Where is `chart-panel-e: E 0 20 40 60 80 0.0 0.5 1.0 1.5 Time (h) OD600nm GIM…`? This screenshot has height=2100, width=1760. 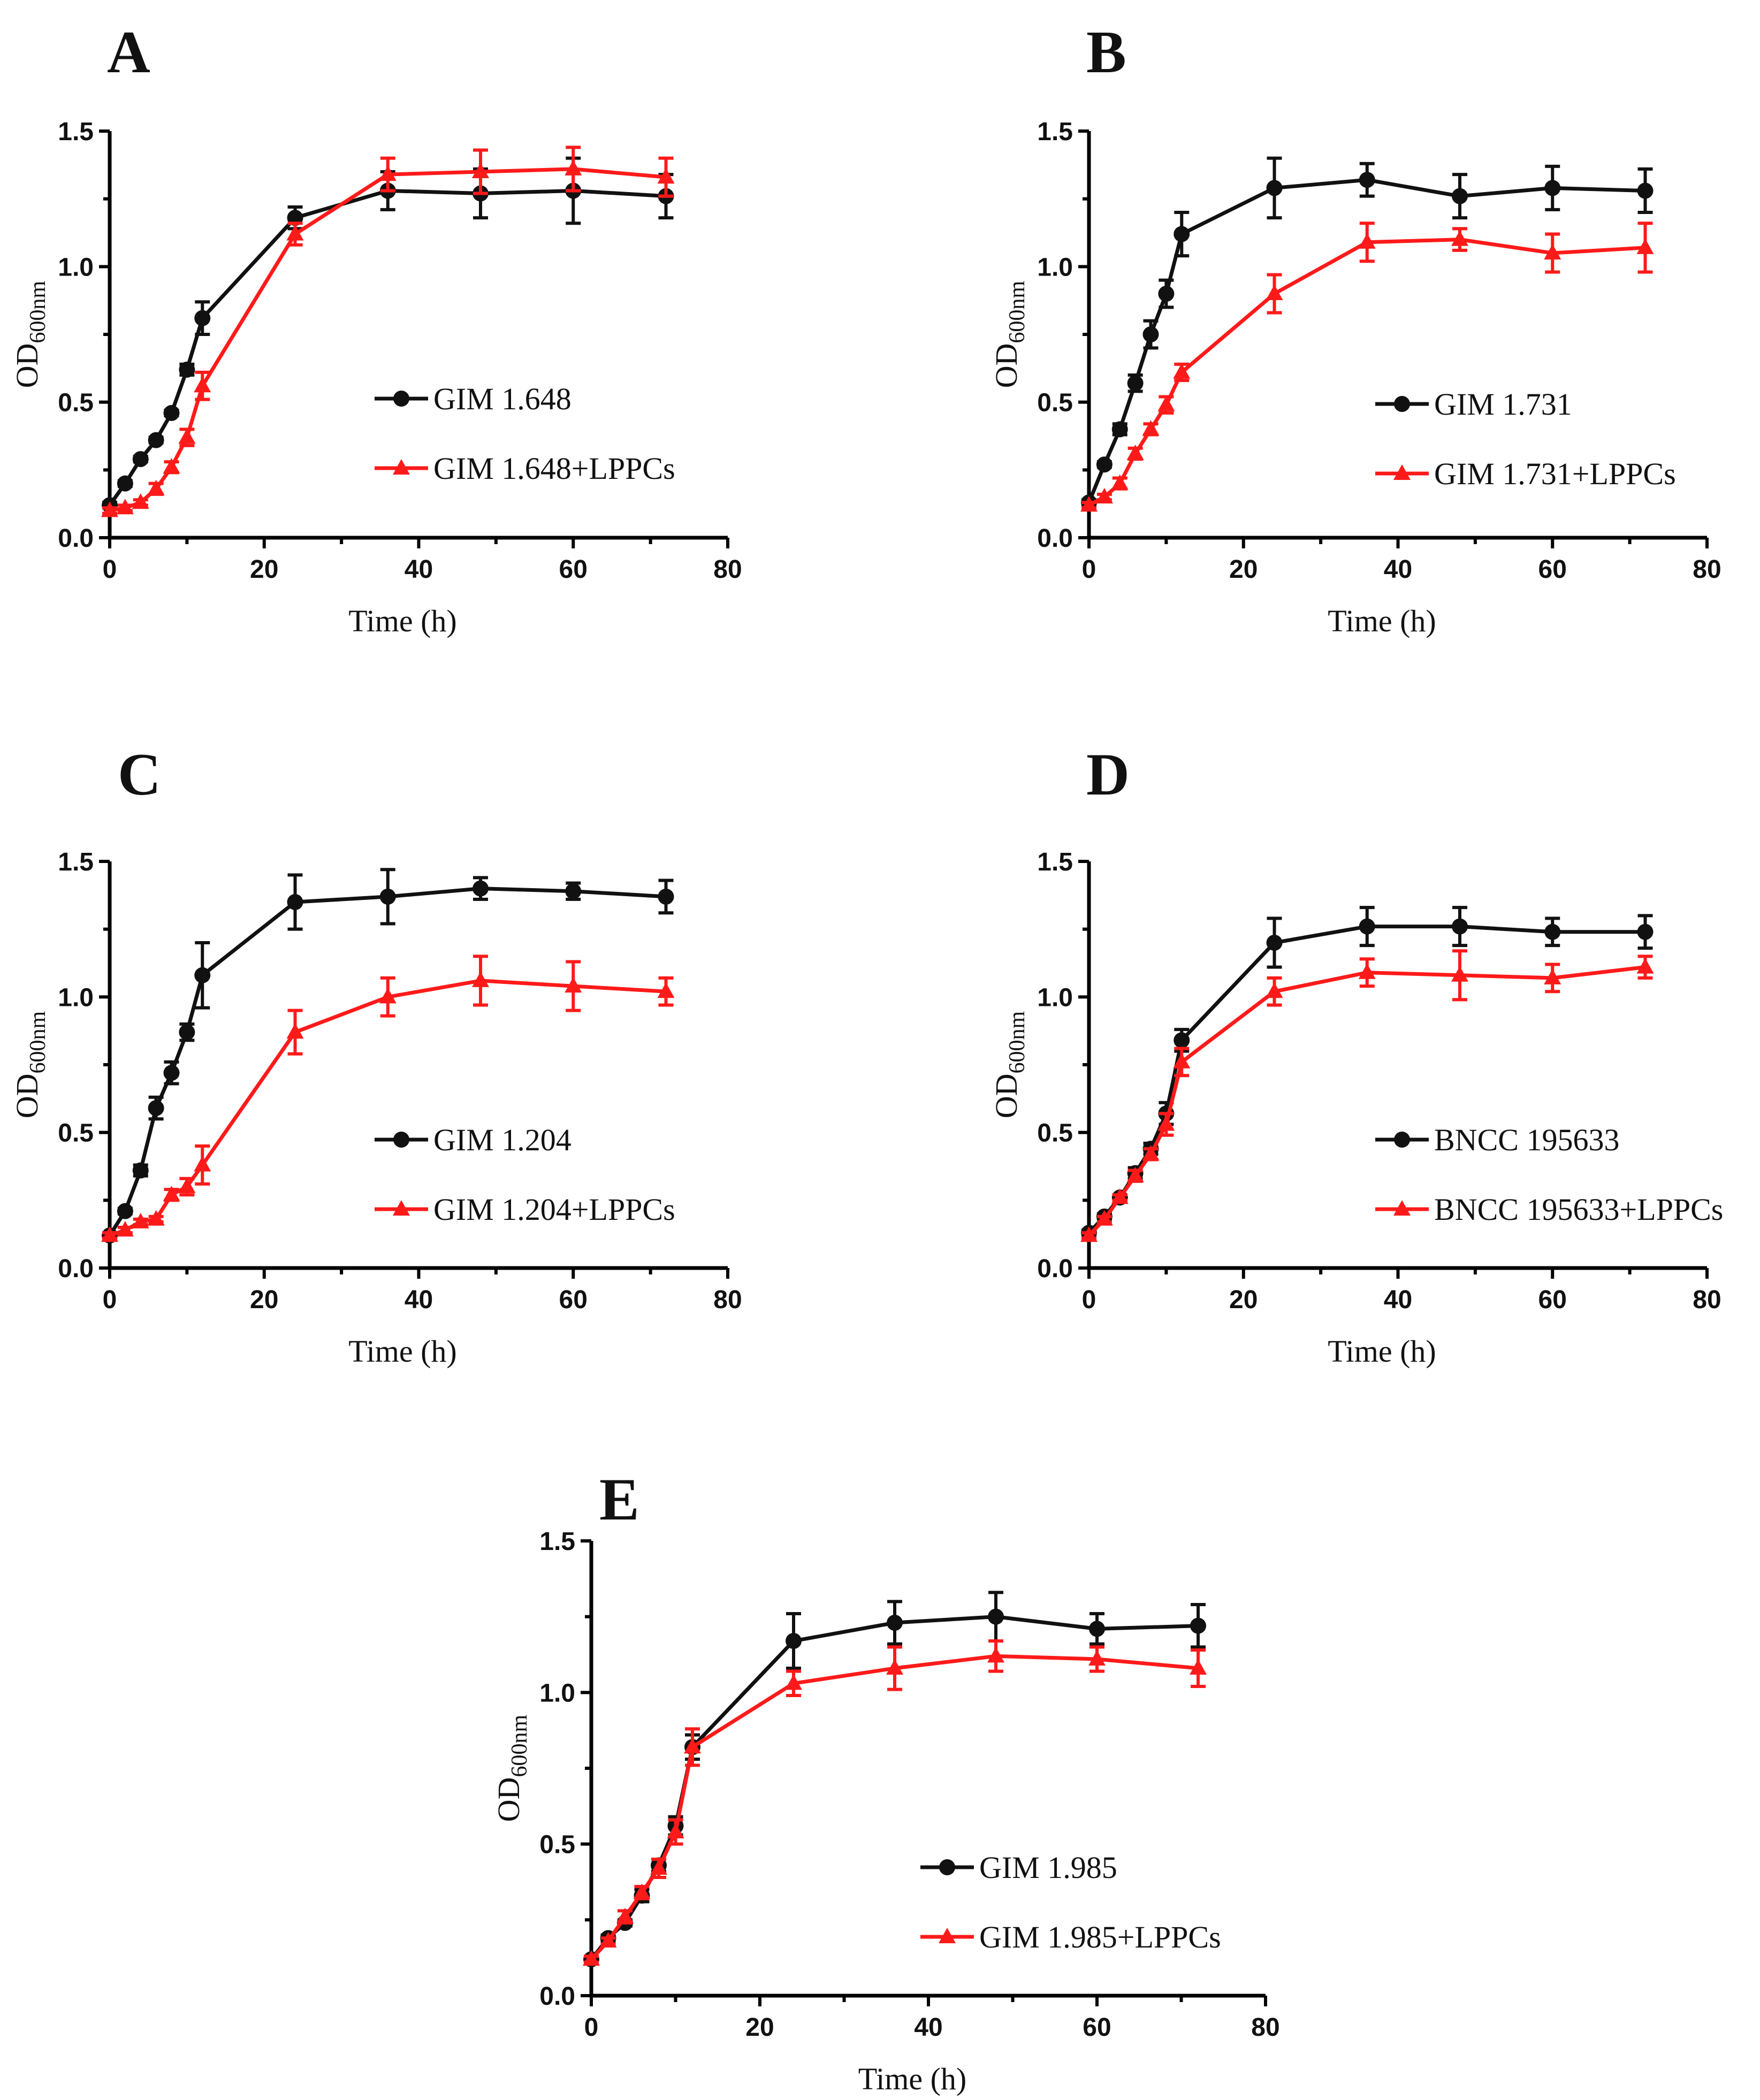 chart-panel-e: E 0 20 40 60 80 0.0 0.5 1.0 1.5 Time (h) OD600nm GIM… is located at coordinates (885, 1781).